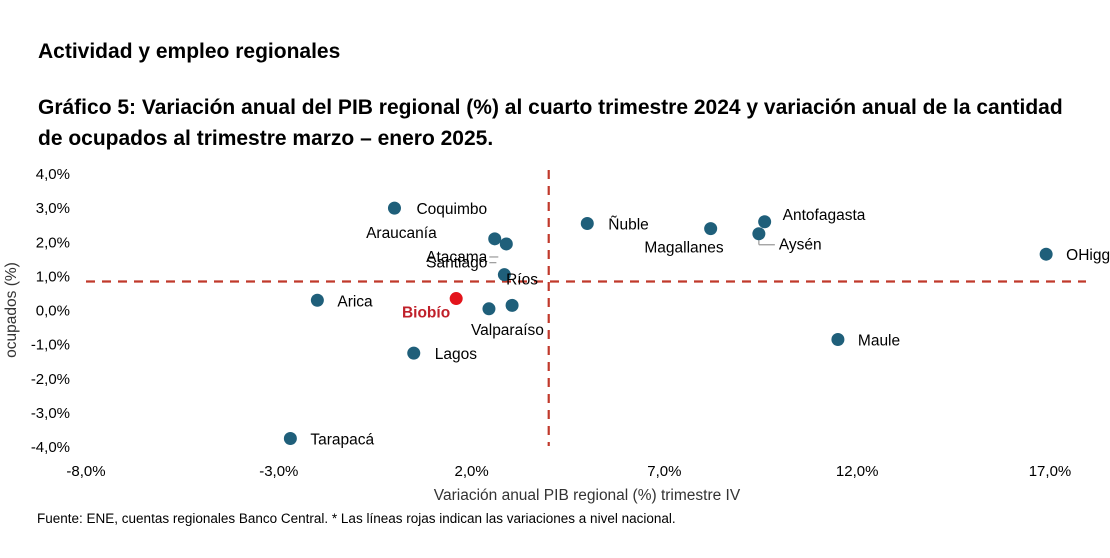 The height and width of the screenshot is (558, 1110). What do you see at coordinates (824, 215) in the screenshot?
I see `point-label: Antofagasta` at bounding box center [824, 215].